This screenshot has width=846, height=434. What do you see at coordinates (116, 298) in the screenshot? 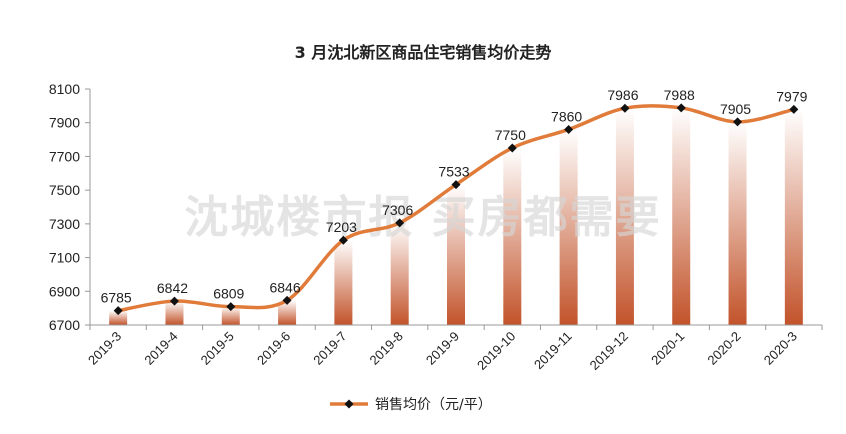
I see `data-label: 6785` at bounding box center [116, 298].